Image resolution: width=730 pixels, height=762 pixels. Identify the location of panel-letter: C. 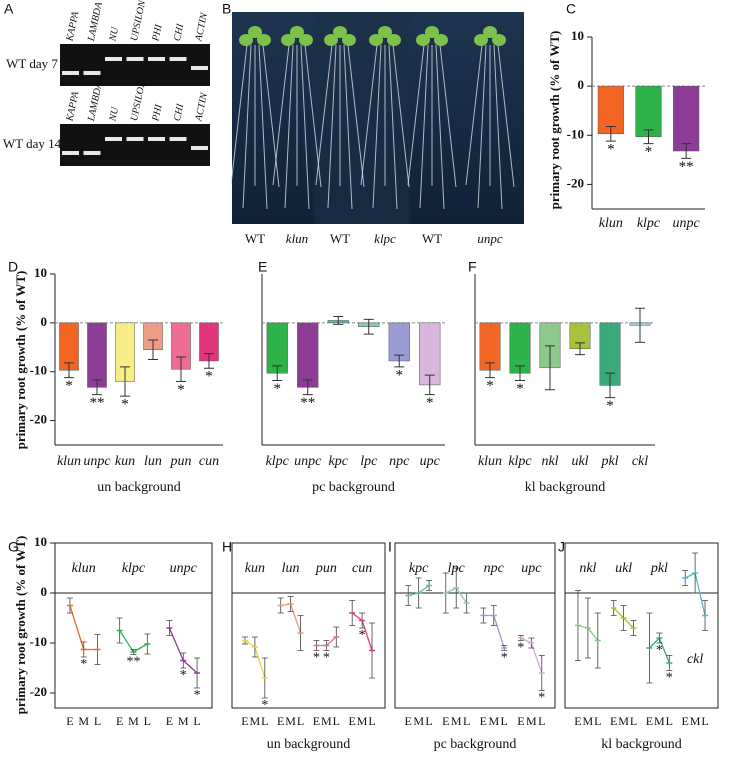
(571, 9).